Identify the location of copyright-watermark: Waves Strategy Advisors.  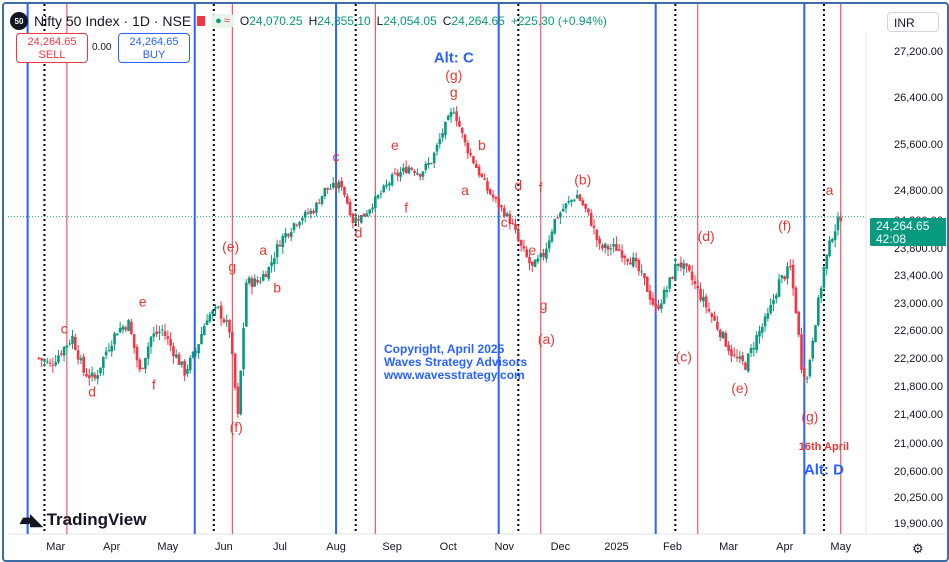
(455, 362).